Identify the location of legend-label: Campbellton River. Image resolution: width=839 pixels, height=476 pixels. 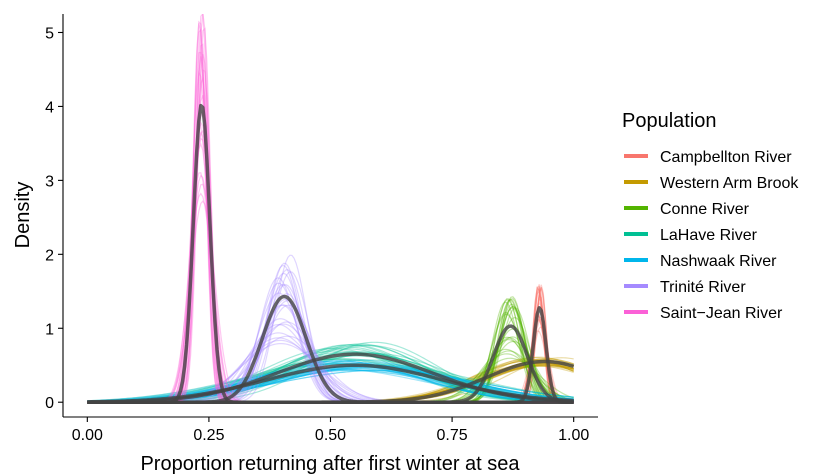
(726, 157).